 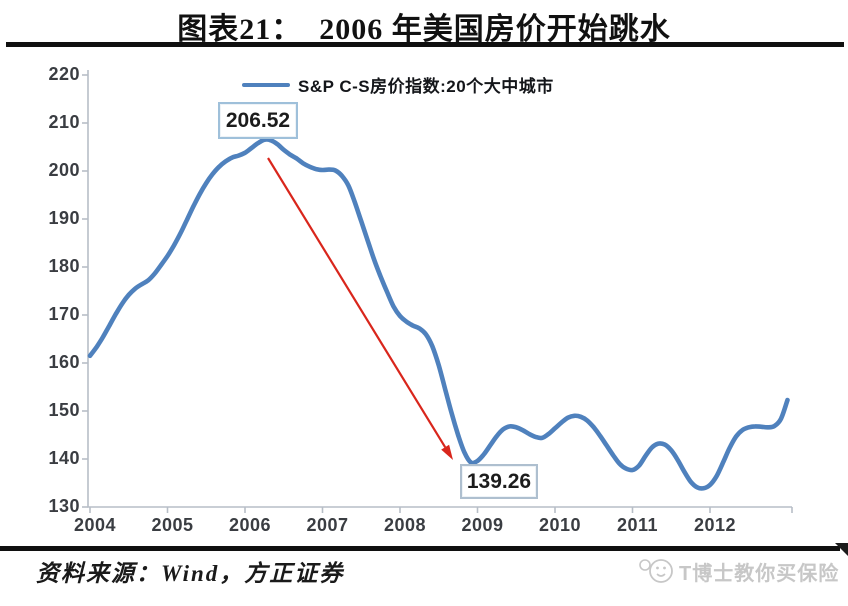 I want to click on y-tick-label: 210, so click(x=64, y=122).